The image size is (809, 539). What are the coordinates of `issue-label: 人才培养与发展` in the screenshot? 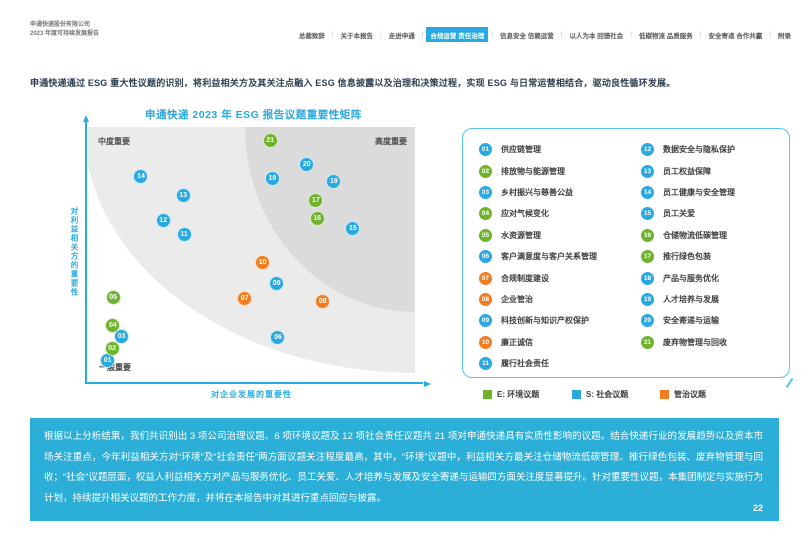 It's located at (691, 299).